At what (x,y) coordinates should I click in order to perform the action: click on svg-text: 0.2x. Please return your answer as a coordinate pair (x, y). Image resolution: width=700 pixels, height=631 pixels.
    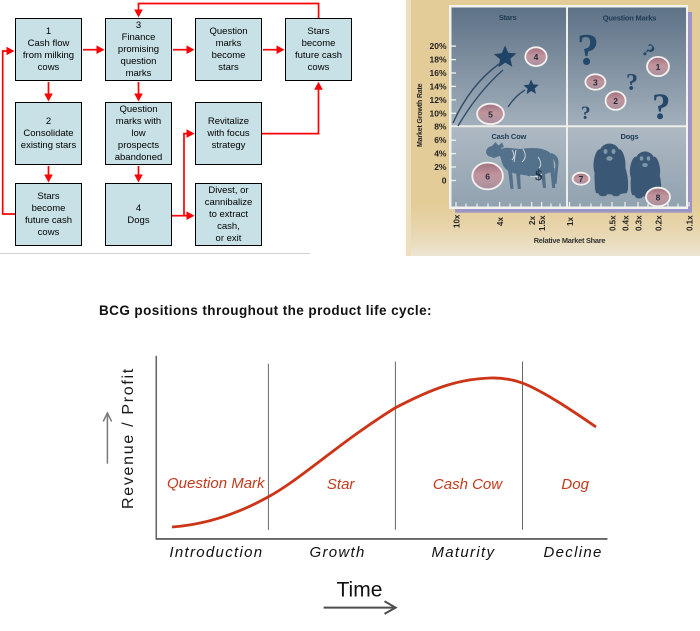
    Looking at the image, I should click on (659, 223).